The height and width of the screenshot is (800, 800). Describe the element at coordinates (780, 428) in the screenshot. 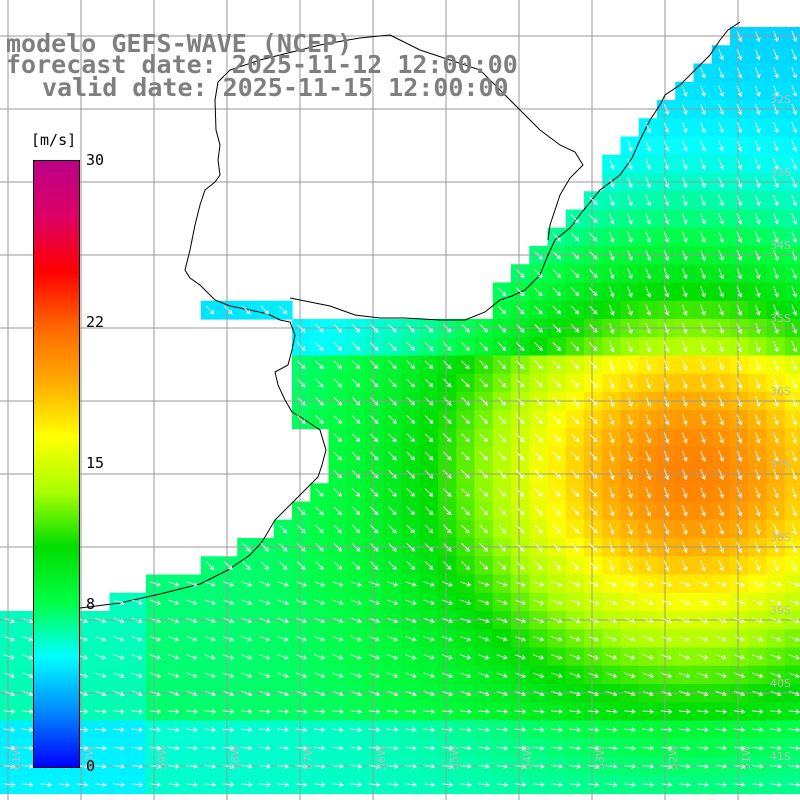

I see `latitude-labels: 32S 33S 34S 35S 36S 37S 38S 39S 40S 41S` at that location.